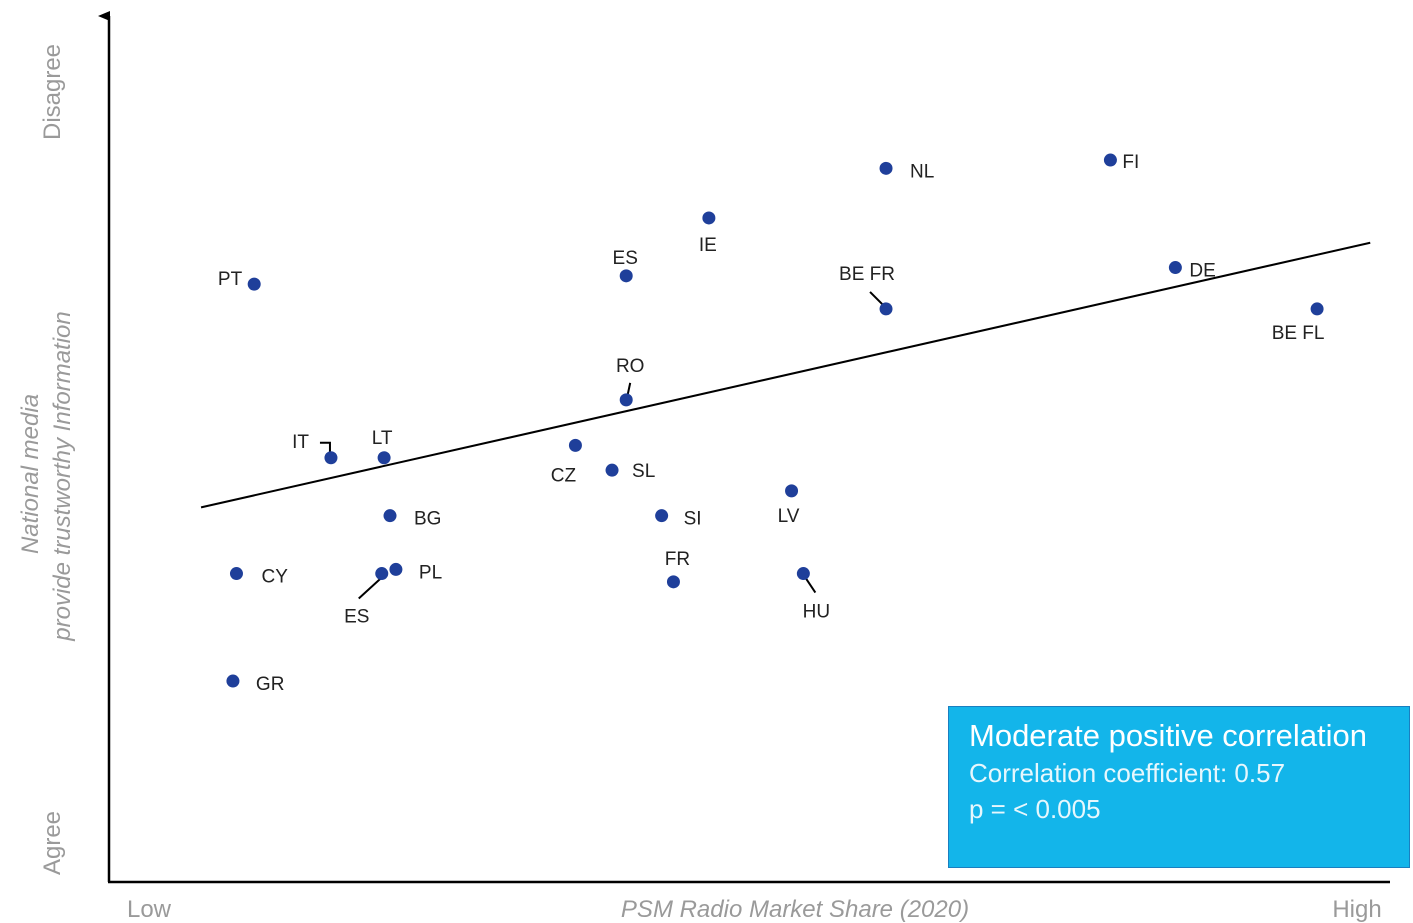 The height and width of the screenshot is (923, 1413). I want to click on point-label-gr: GR, so click(270, 684).